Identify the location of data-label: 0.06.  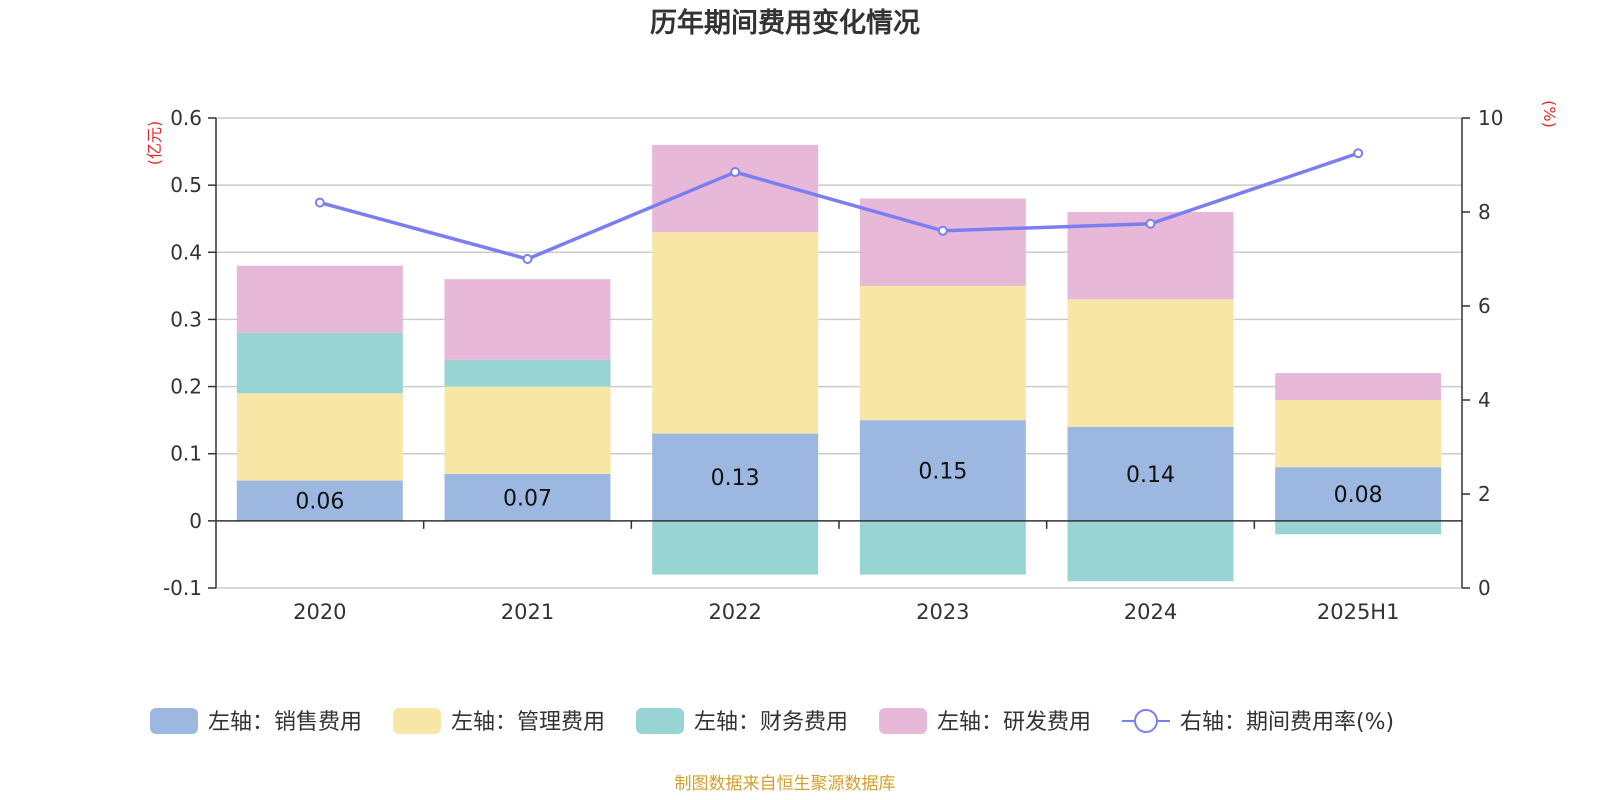
(319, 502).